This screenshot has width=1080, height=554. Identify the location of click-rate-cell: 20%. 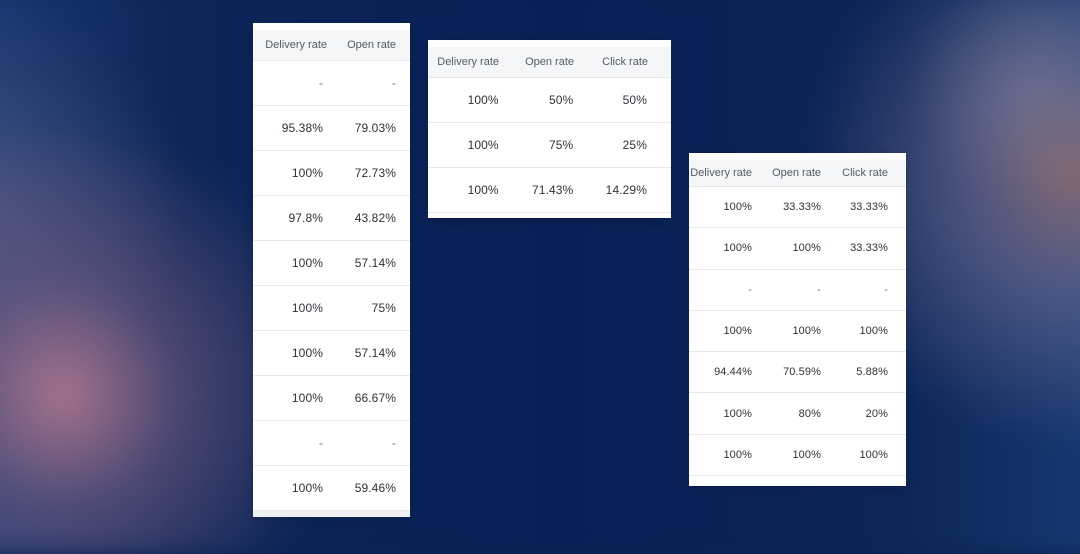
(876, 413).